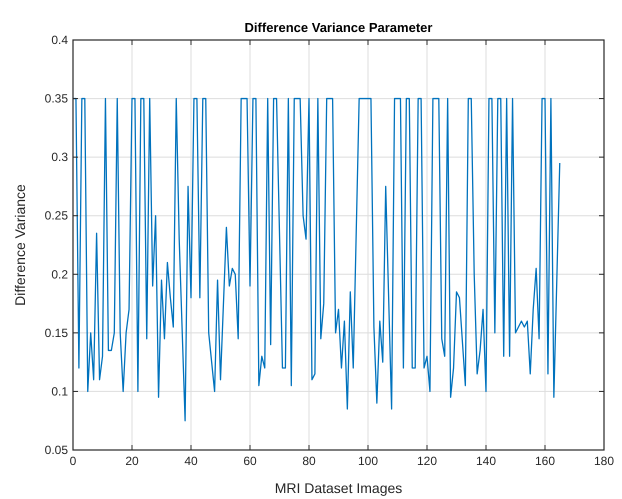  What do you see at coordinates (545, 461) in the screenshot?
I see `x-tick-label: 160` at bounding box center [545, 461].